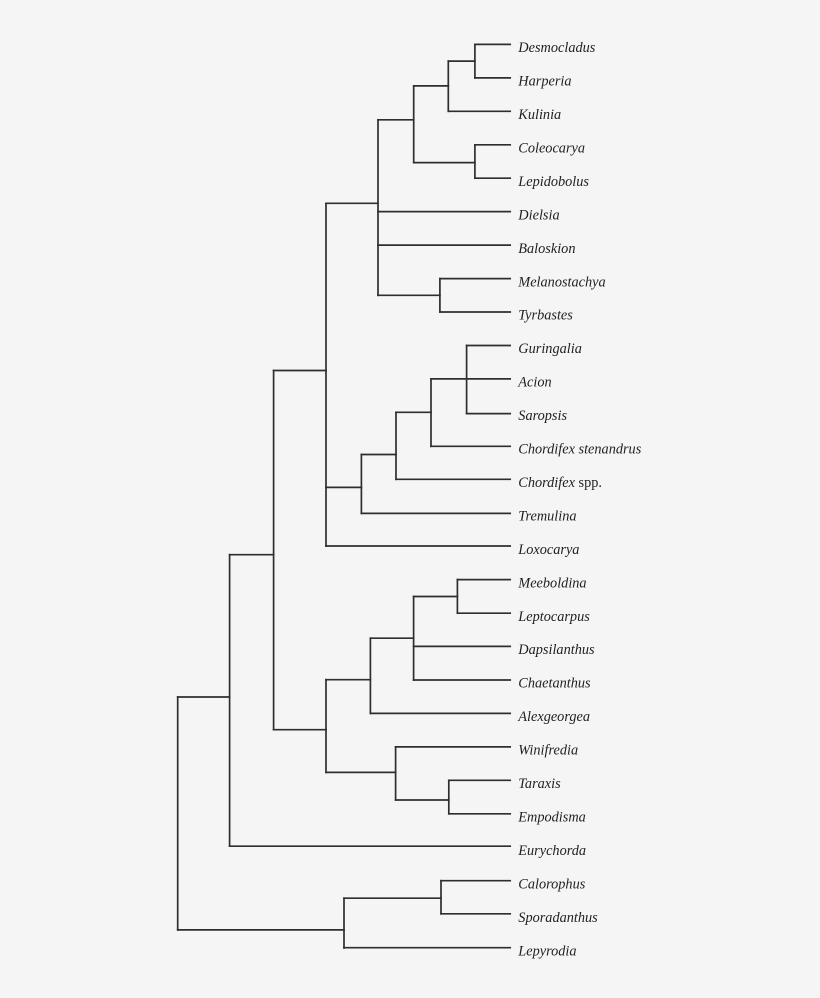 This screenshot has height=998, width=820. Describe the element at coordinates (539, 784) in the screenshot. I see `svg-text: Taraxis` at that location.